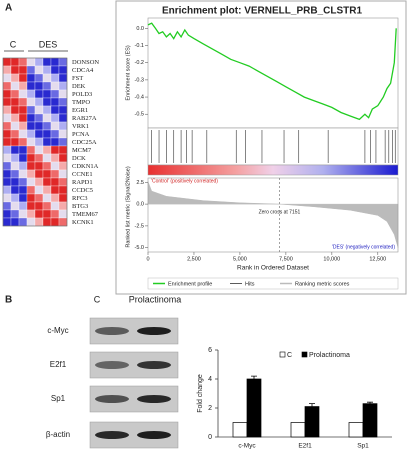 Image resolution: width=408 pixels, height=456 pixels. What do you see at coordinates (80, 126) in the screenshot?
I see `gene-label: VRK1` at bounding box center [80, 126].